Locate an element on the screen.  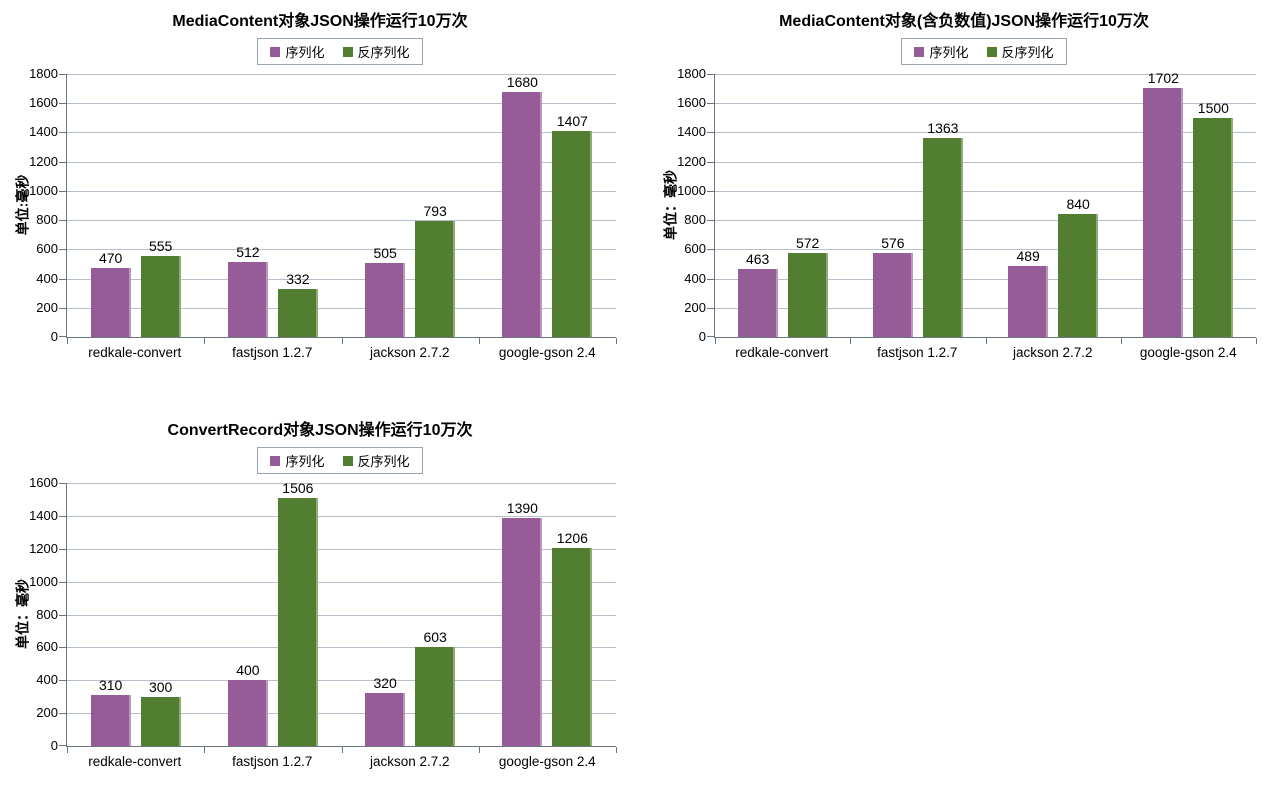
bar-value-label: 840 is located at coordinates (1078, 204).